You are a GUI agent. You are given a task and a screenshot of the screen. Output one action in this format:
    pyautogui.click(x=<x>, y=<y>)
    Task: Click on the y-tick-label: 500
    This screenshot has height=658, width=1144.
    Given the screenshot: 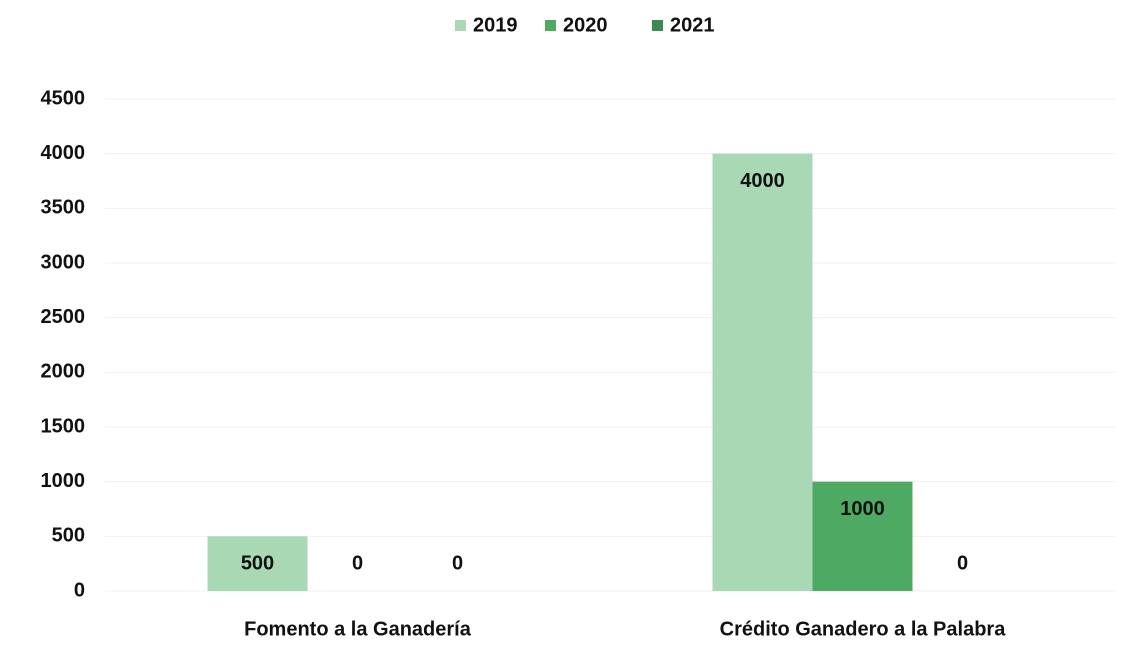 What is the action you would take?
    pyautogui.click(x=68, y=536)
    